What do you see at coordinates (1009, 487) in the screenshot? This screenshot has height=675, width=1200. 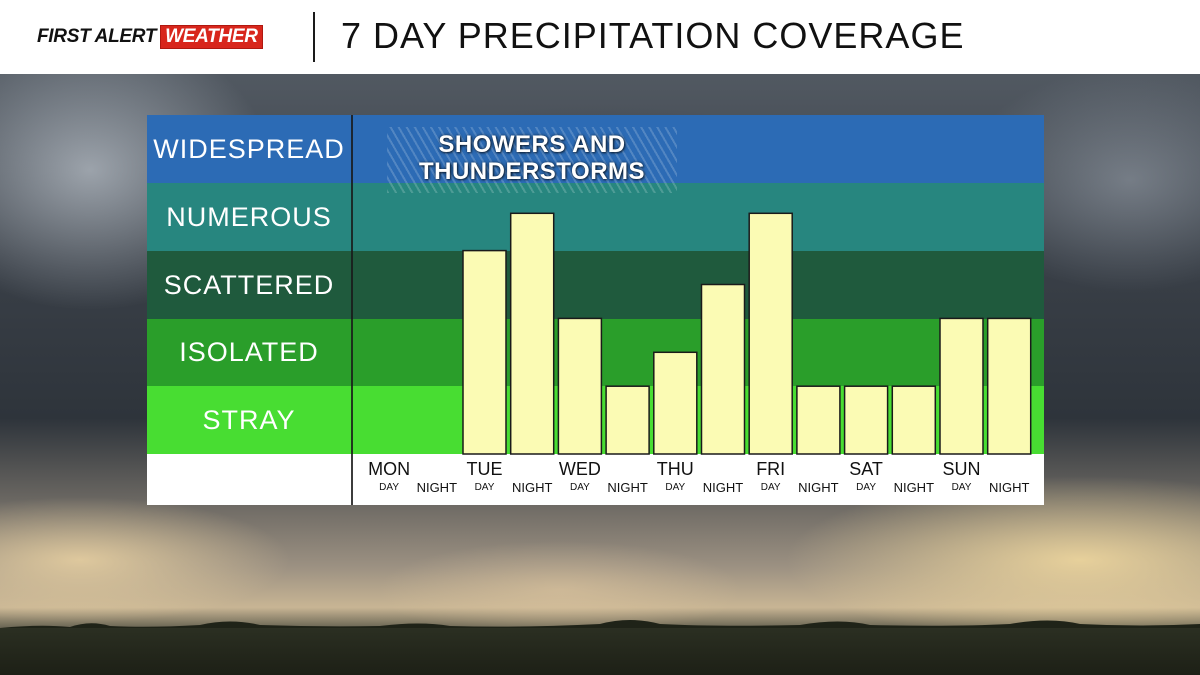 I see `x-sublabel-sun-night: NIGHT` at bounding box center [1009, 487].